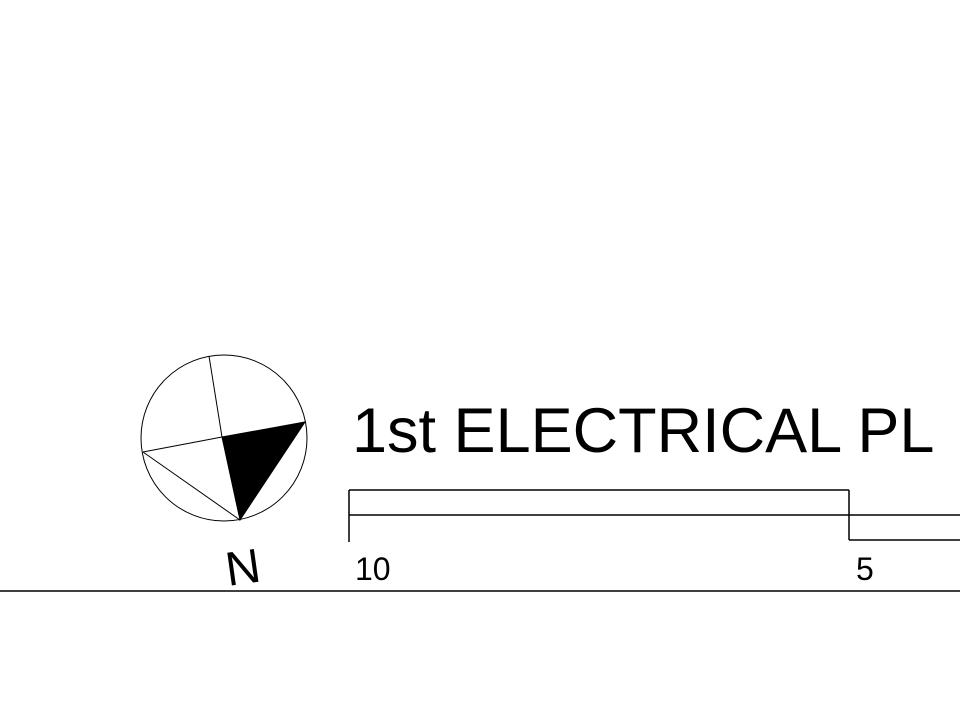 This screenshot has width=960, height=720. Describe the element at coordinates (191, 486) in the screenshot. I see `north-arrow-line-lower` at that location.